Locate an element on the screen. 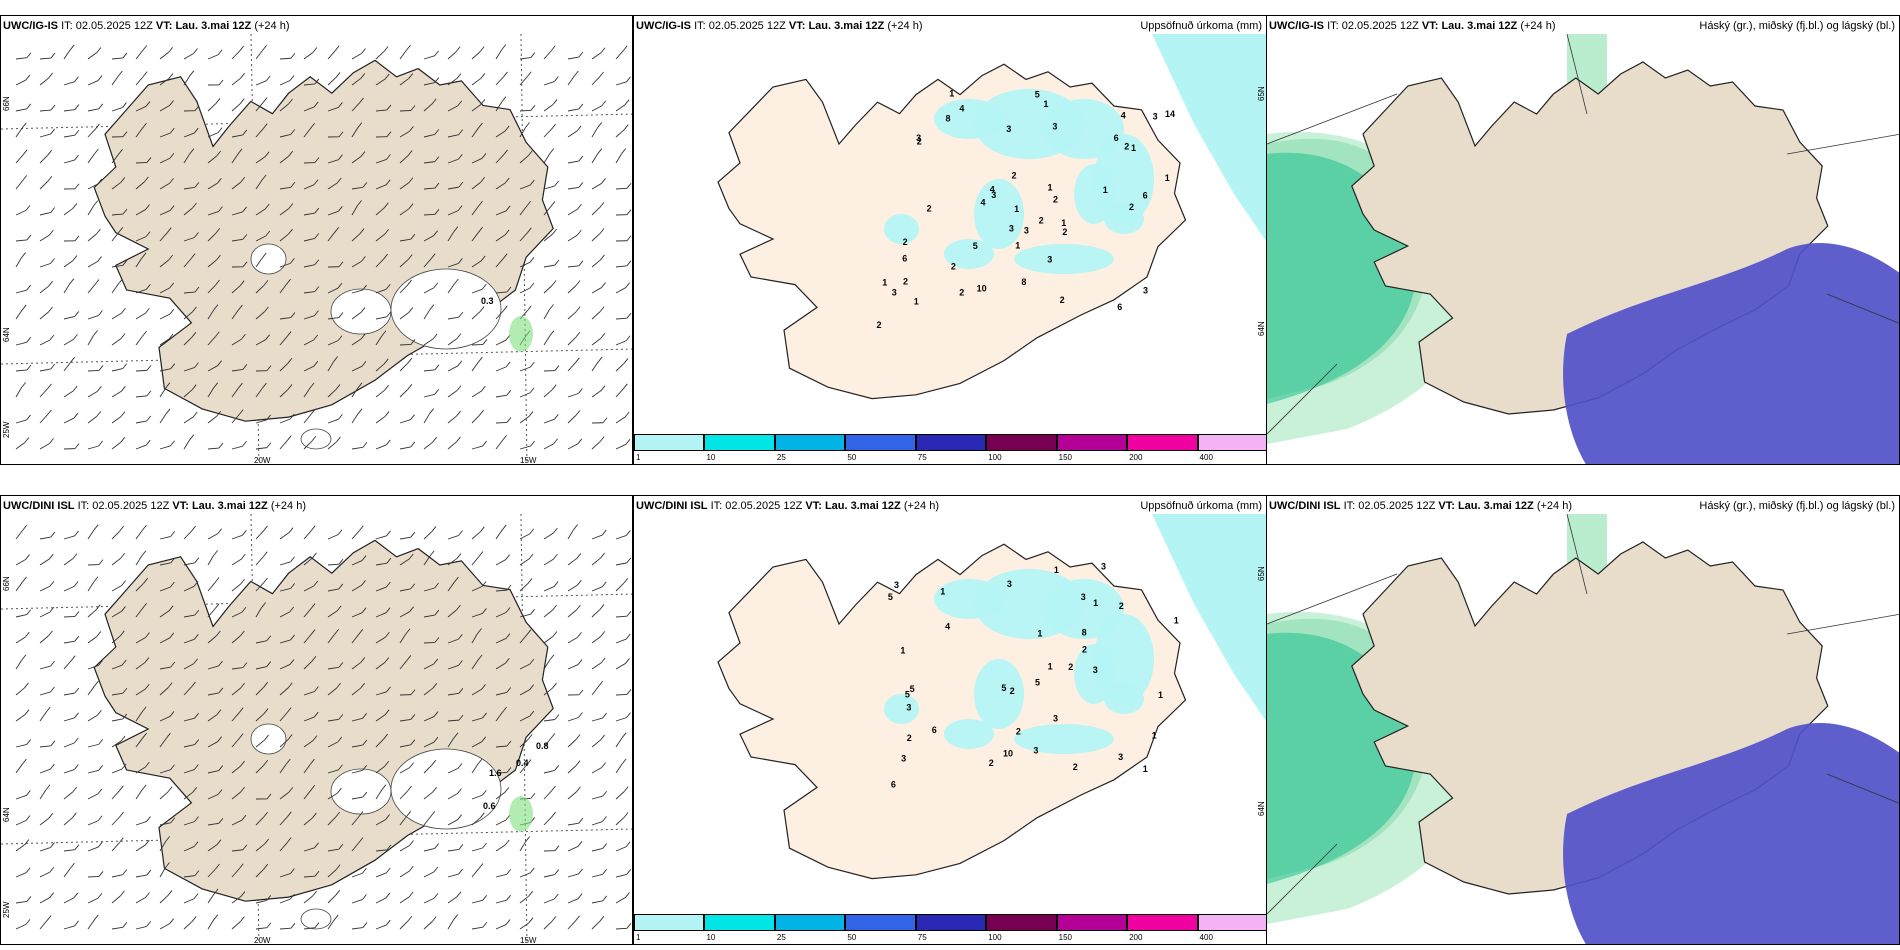  vt-label: VT: is located at coordinates (813, 506).